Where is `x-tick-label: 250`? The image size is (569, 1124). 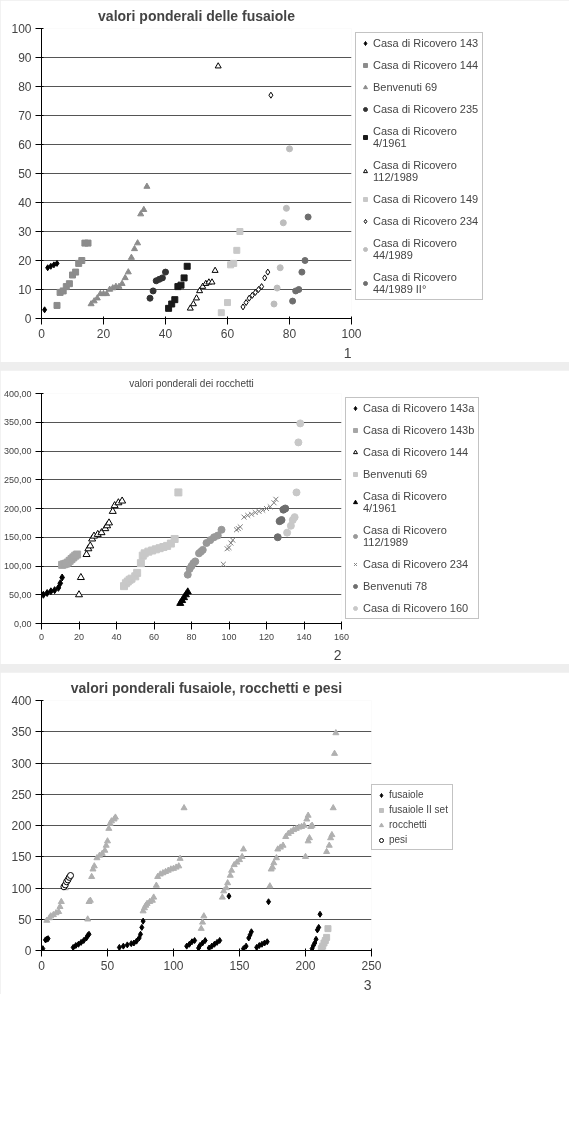 x-tick-label: 250 is located at coordinates (371, 965).